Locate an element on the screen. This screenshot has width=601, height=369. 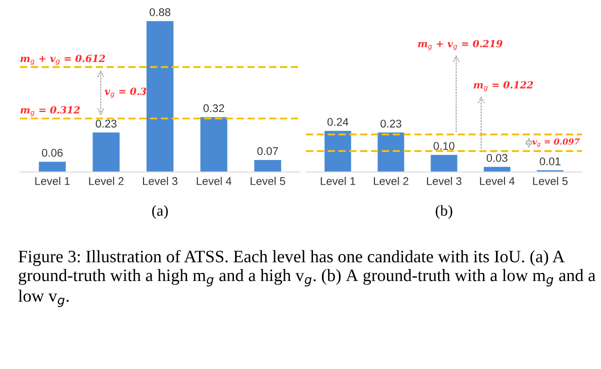
data-label: 0.07 is located at coordinates (267, 151).